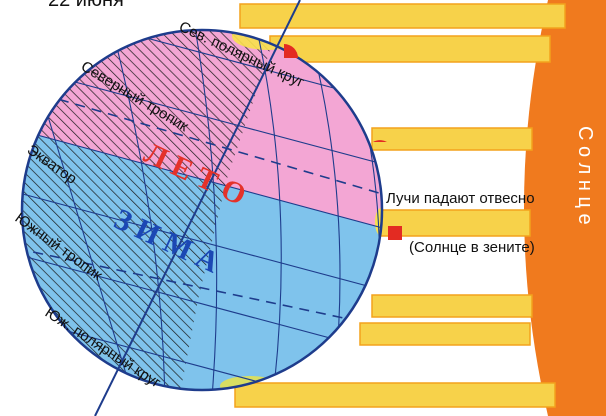 The width and height of the screenshot is (606, 416). Describe the element at coordinates (202, 287) in the screenshot. I see `tropic-capricorn-line` at that location.